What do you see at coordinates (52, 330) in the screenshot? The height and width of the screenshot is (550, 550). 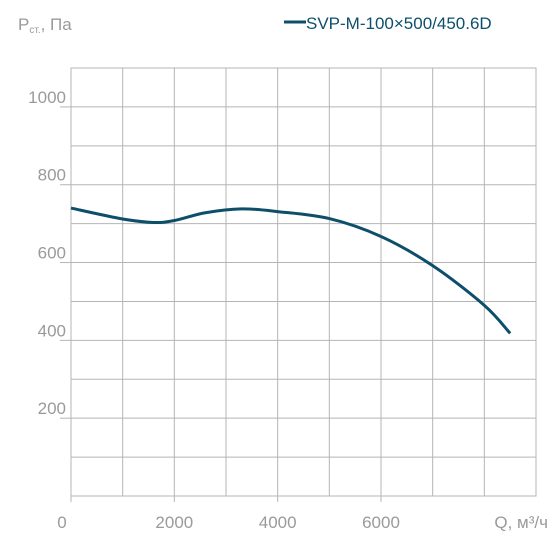 I see `y-tick-label: 400` at bounding box center [52, 330].